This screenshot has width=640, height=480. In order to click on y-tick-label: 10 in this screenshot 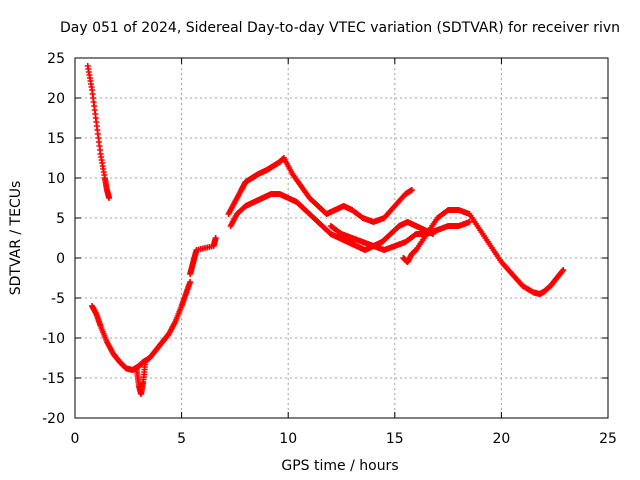, I will do `click(56, 179)`.